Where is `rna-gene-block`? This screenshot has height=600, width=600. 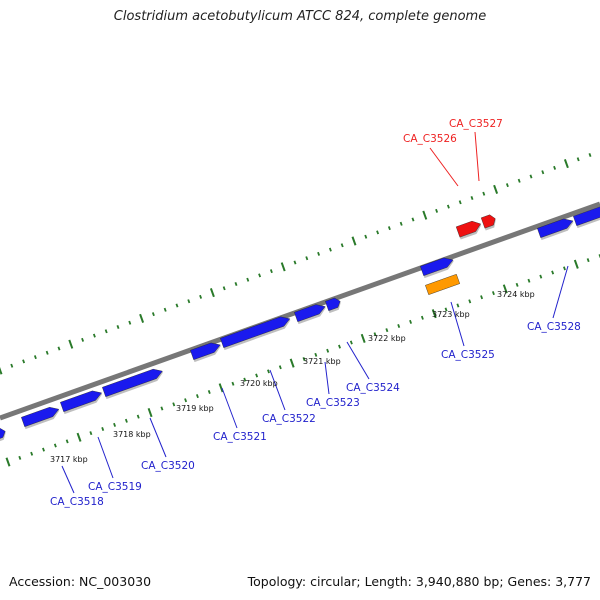 rna-gene-block is located at coordinates (443, 284).